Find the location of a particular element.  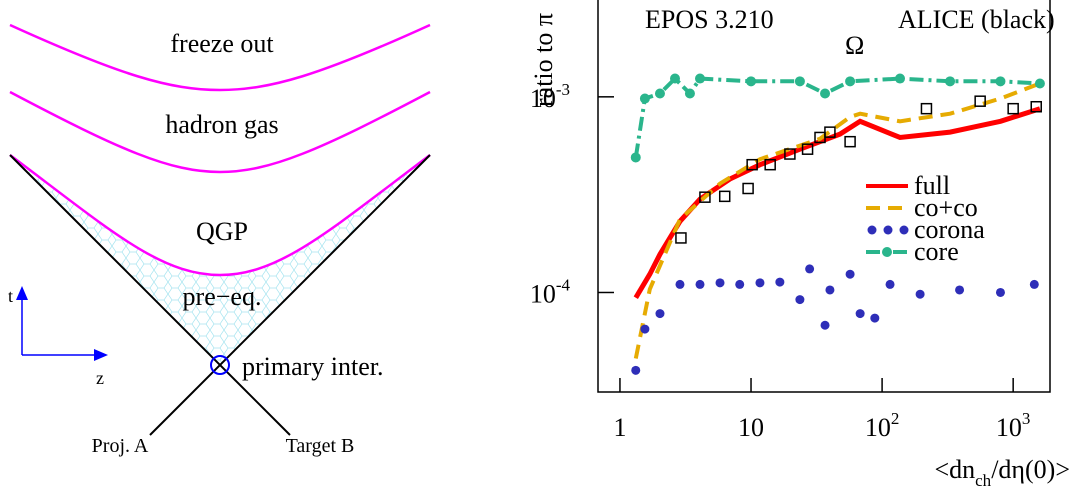

y-axis-label: ratio to π is located at coordinates (543, 60).